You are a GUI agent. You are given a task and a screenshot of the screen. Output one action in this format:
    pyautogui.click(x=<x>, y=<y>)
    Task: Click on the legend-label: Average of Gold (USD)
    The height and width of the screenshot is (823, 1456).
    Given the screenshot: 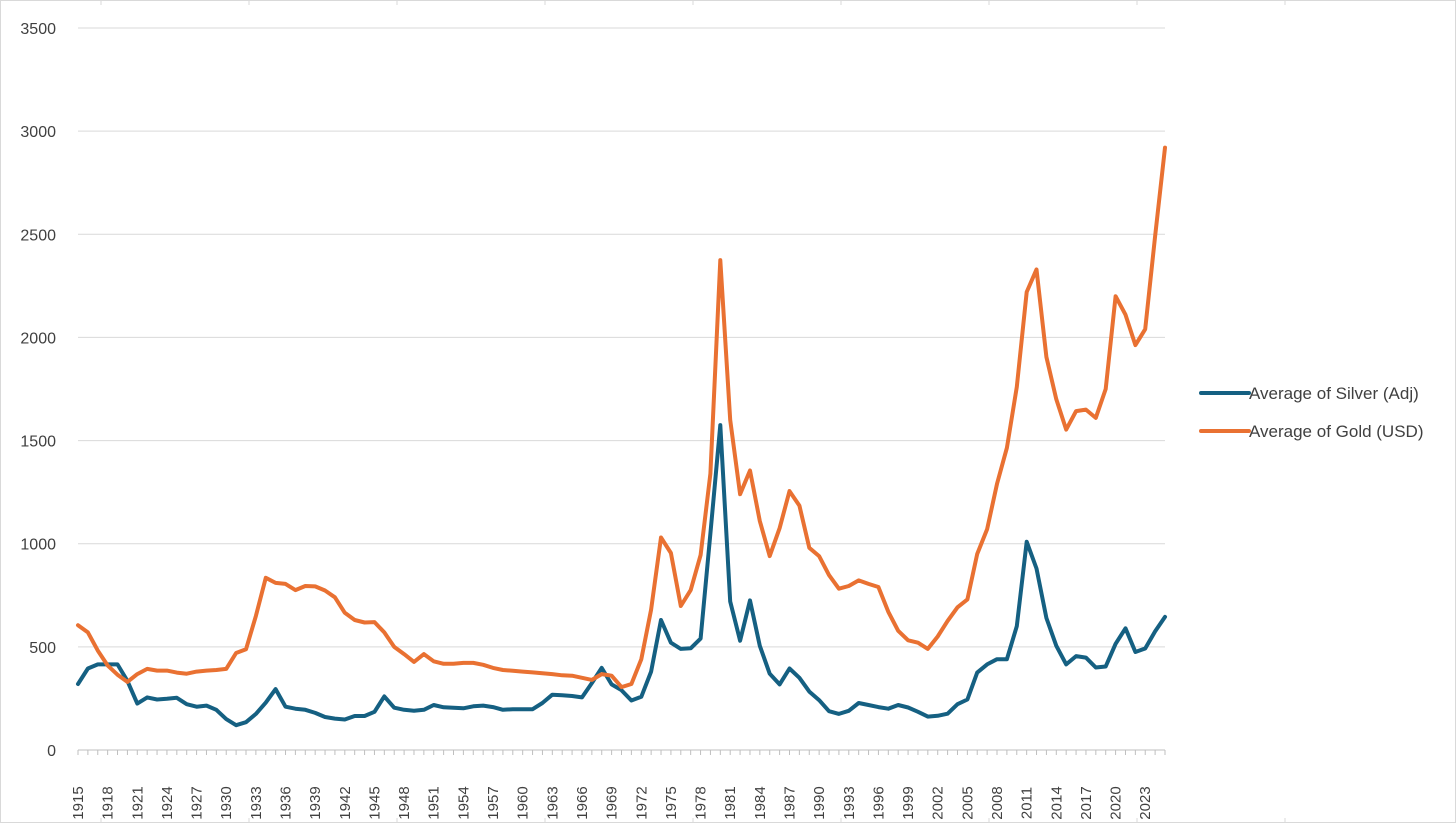 What is the action you would take?
    pyautogui.click(x=1336, y=431)
    